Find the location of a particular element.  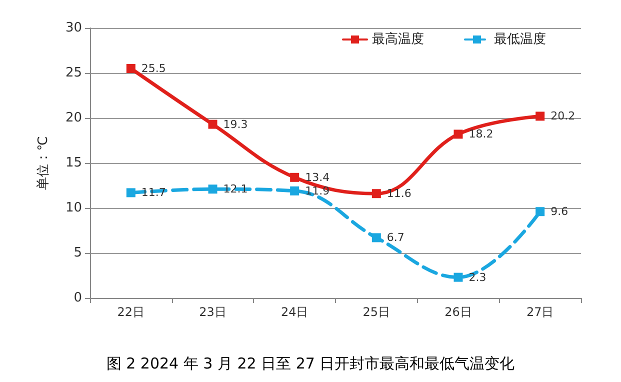

data-label: 13.4 is located at coordinates (317, 177).